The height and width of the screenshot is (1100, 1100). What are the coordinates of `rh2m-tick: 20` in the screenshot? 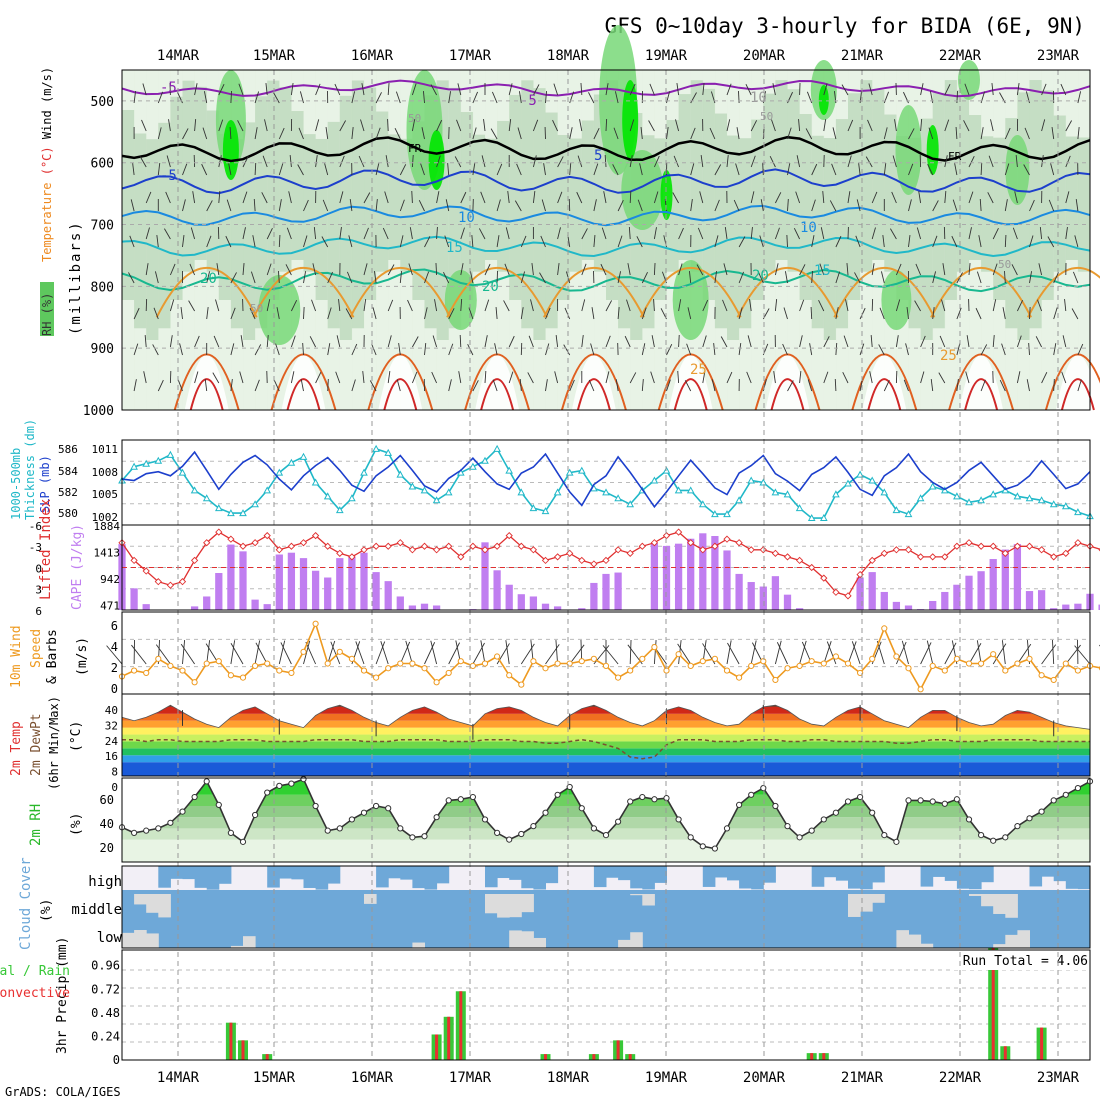 It's located at (107, 848).